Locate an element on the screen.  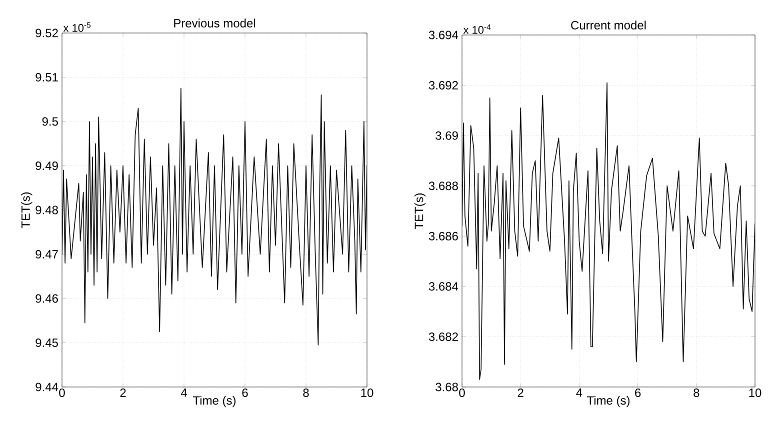
y-tick-label: 9.5 is located at coordinates (50, 121).